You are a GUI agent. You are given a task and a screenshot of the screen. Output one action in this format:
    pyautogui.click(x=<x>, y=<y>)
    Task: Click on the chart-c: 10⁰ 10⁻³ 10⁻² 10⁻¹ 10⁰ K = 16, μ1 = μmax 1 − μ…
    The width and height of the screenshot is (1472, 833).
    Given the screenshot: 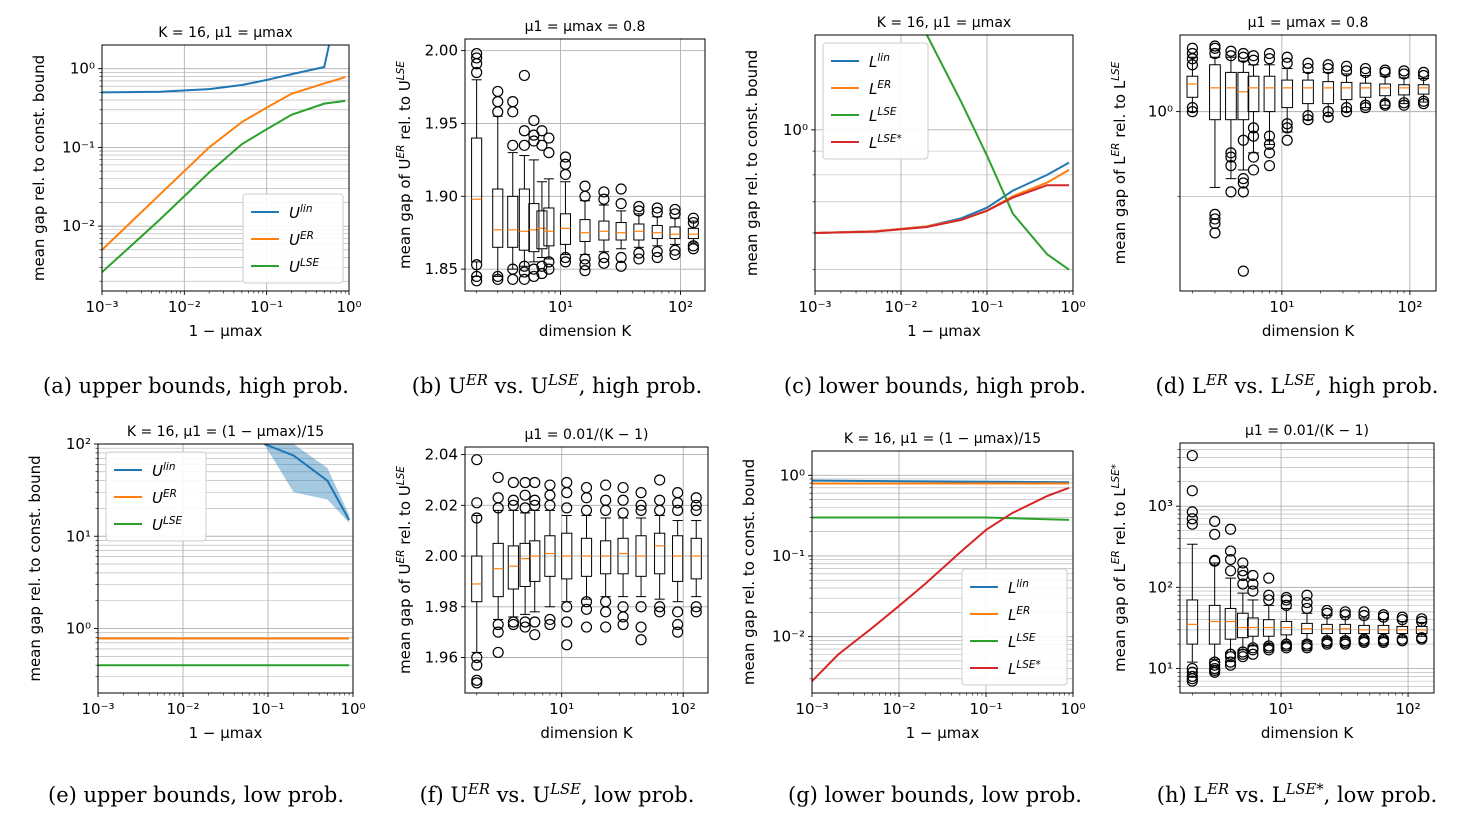 What is the action you would take?
    pyautogui.click(x=914, y=177)
    